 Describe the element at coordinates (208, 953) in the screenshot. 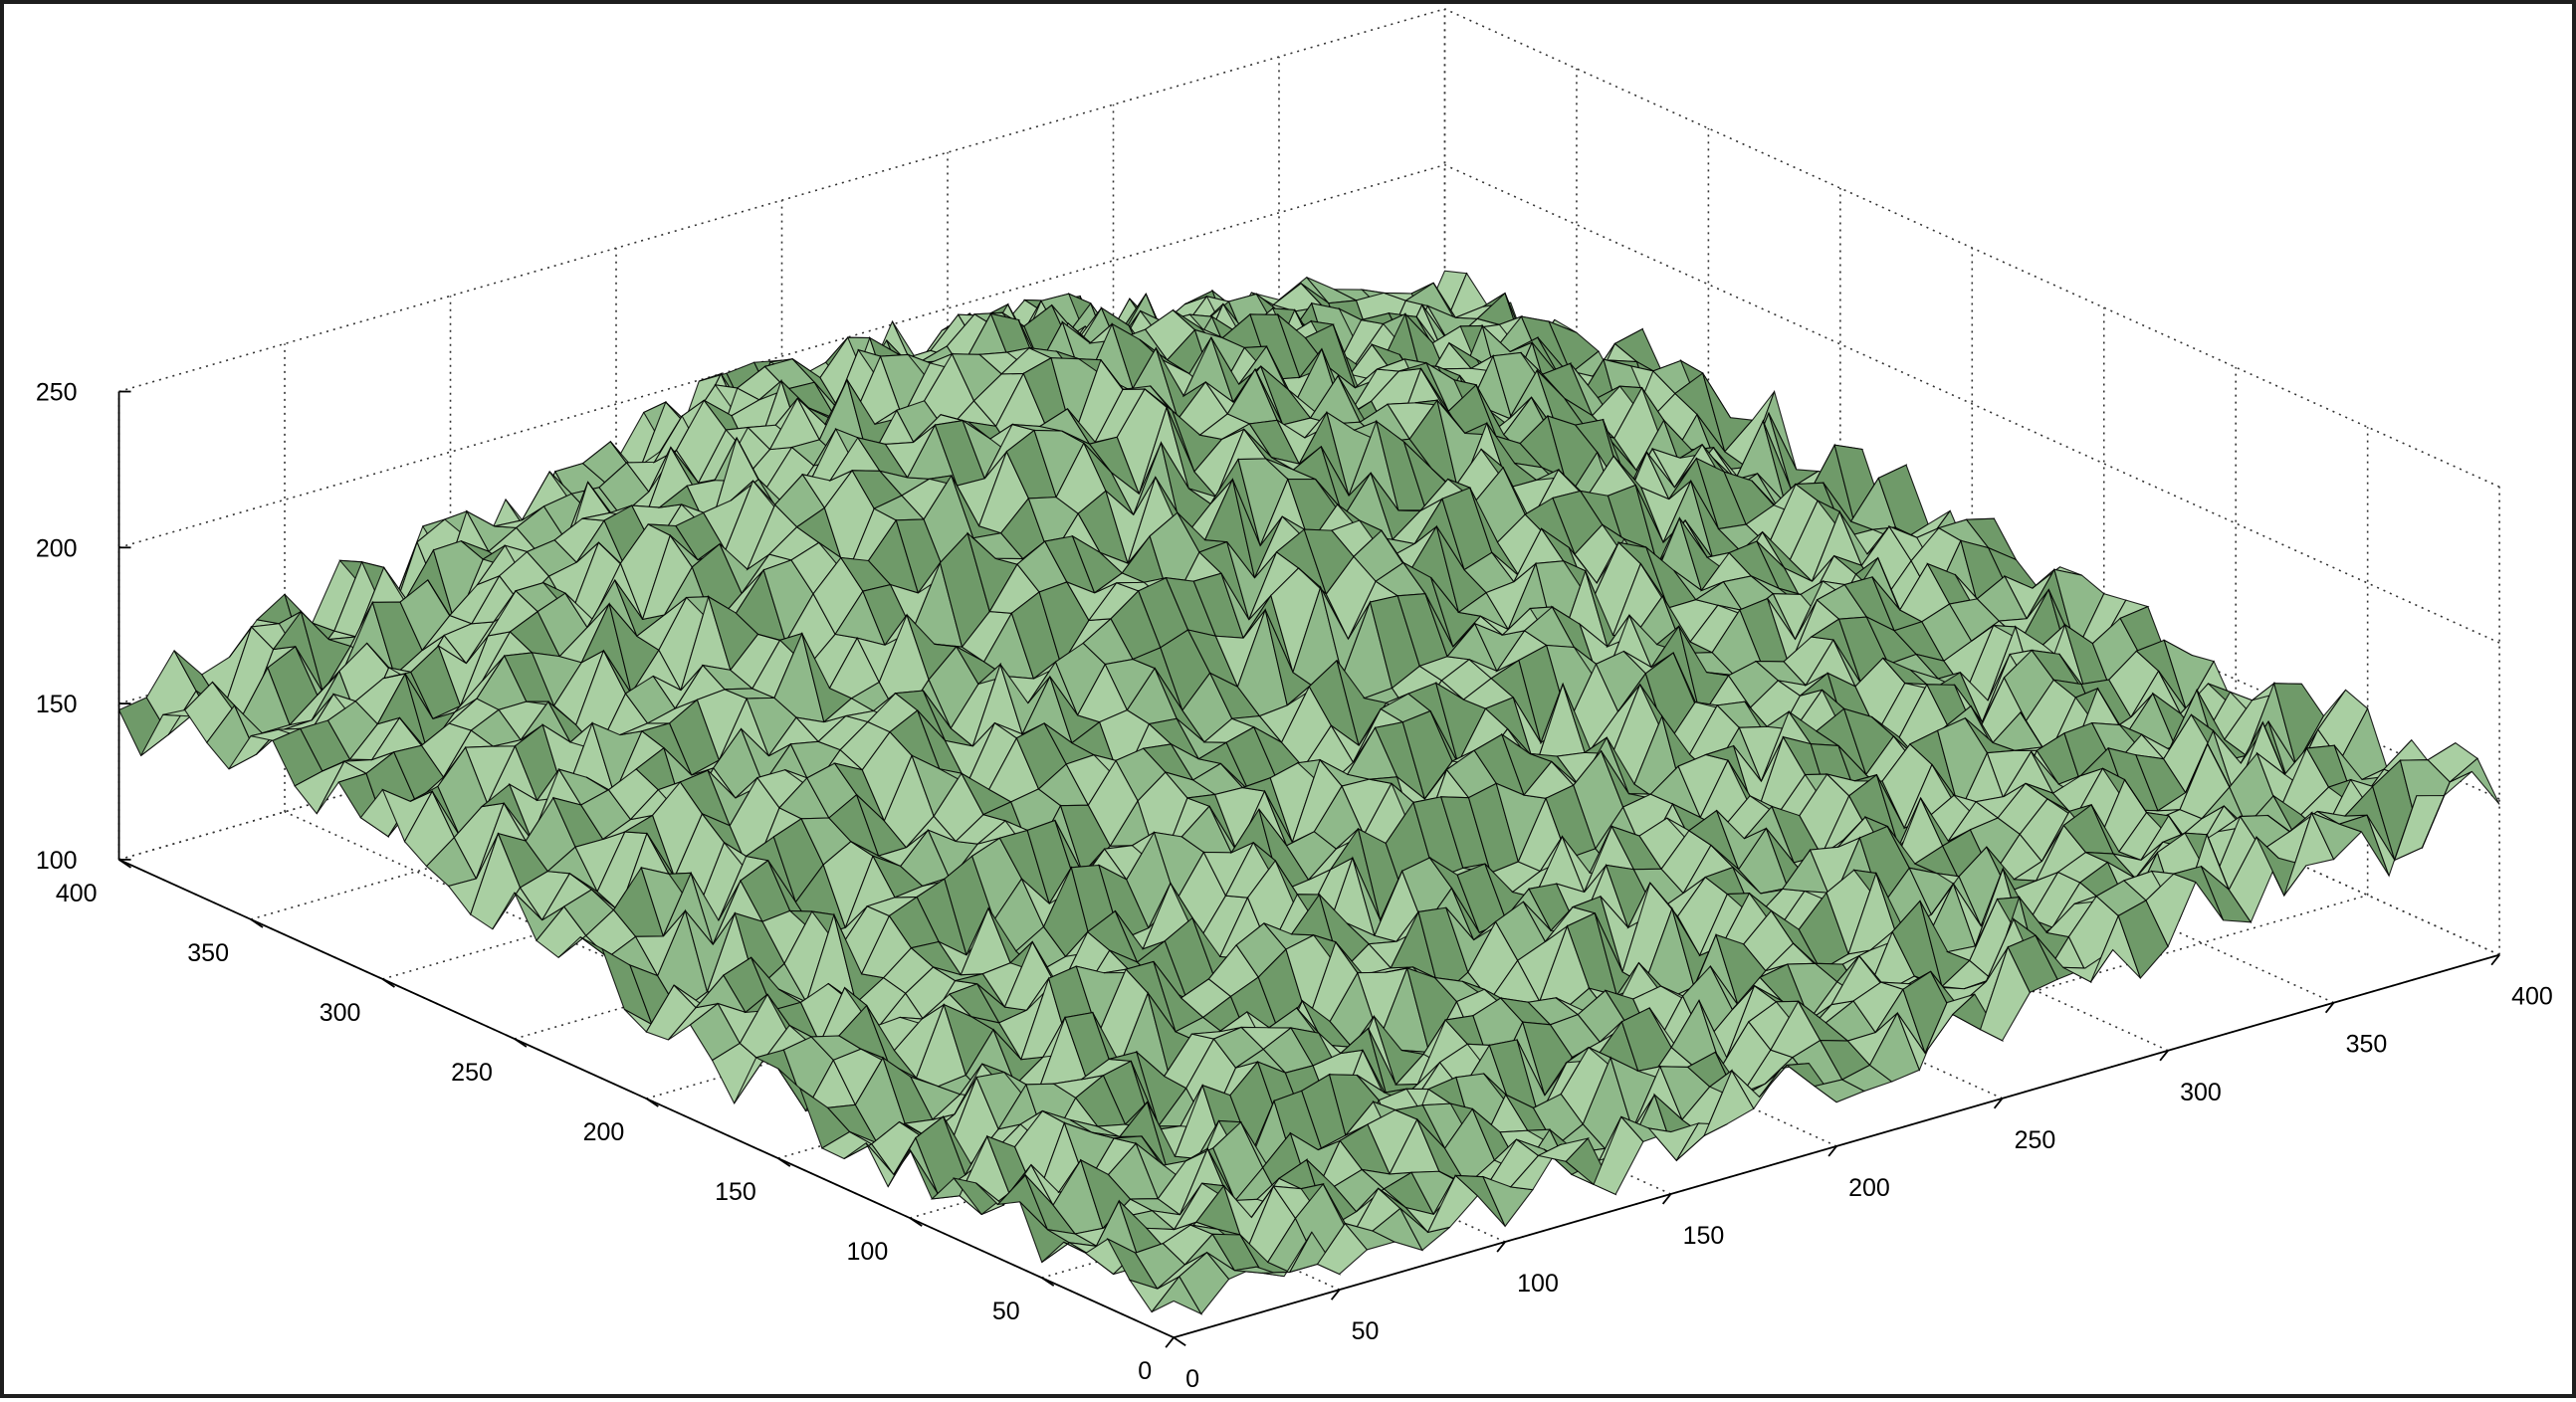

I see `y-tick-label: 350` at that location.